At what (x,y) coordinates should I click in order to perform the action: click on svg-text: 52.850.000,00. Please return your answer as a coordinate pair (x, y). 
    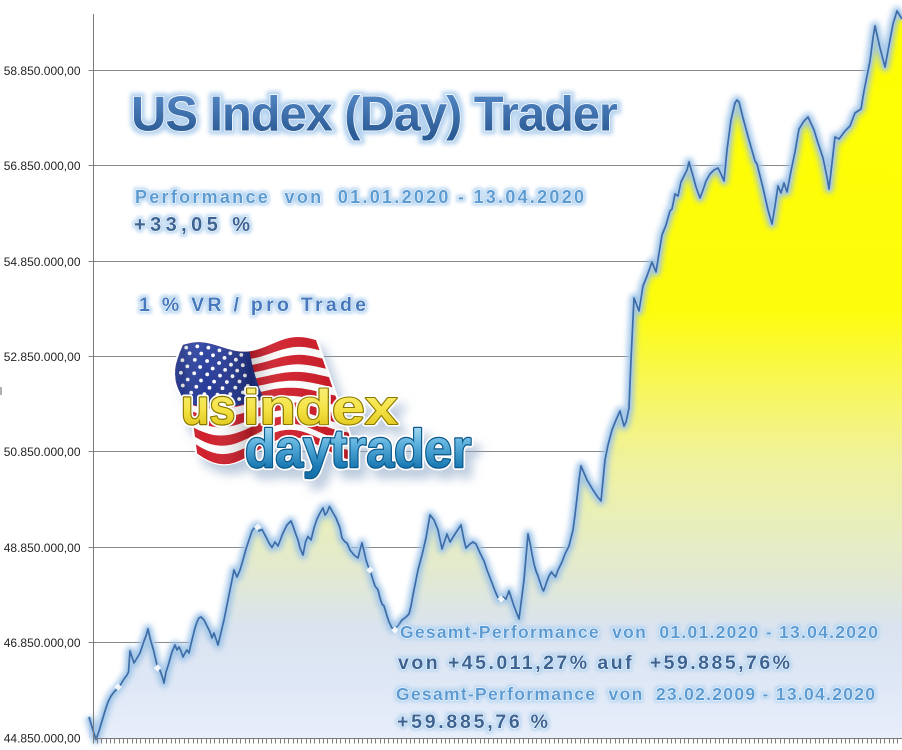
    Looking at the image, I should click on (42, 357).